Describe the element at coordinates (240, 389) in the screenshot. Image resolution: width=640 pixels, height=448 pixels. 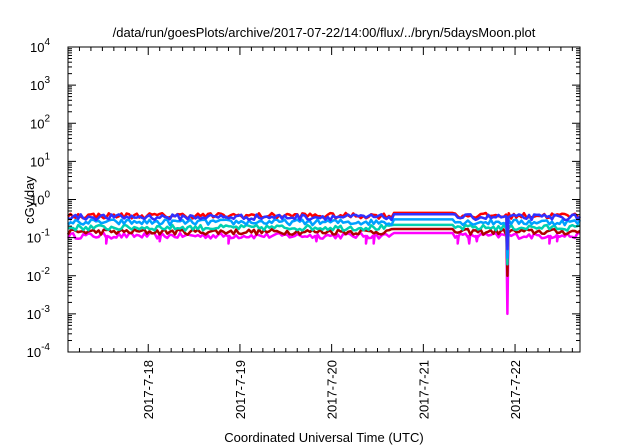
I see `x-tick-label: 2017-7-19` at that location.